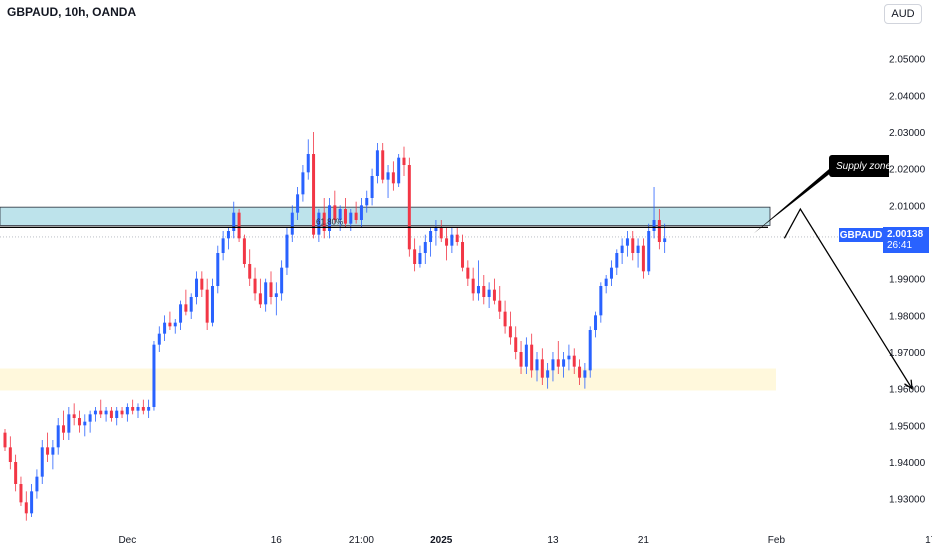  Describe the element at coordinates (797, 196) in the screenshot. I see `callout-pointer` at that location.